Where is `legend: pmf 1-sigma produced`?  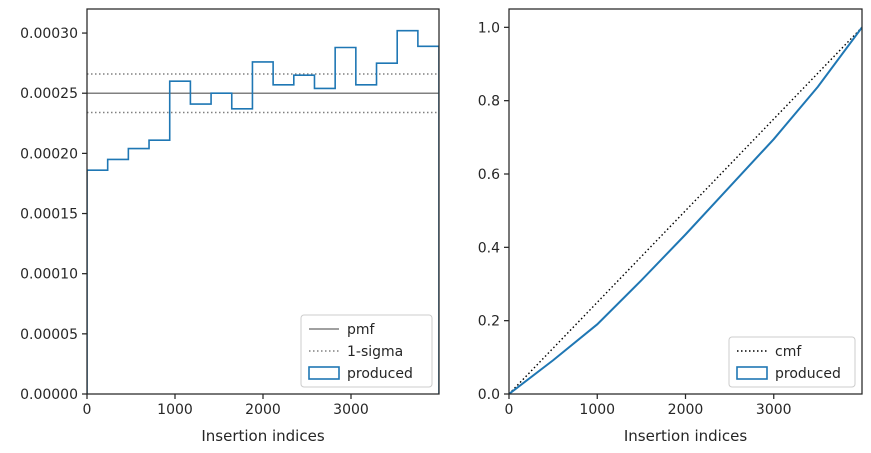 legend: pmf 1-sigma produced is located at coordinates (366, 351).